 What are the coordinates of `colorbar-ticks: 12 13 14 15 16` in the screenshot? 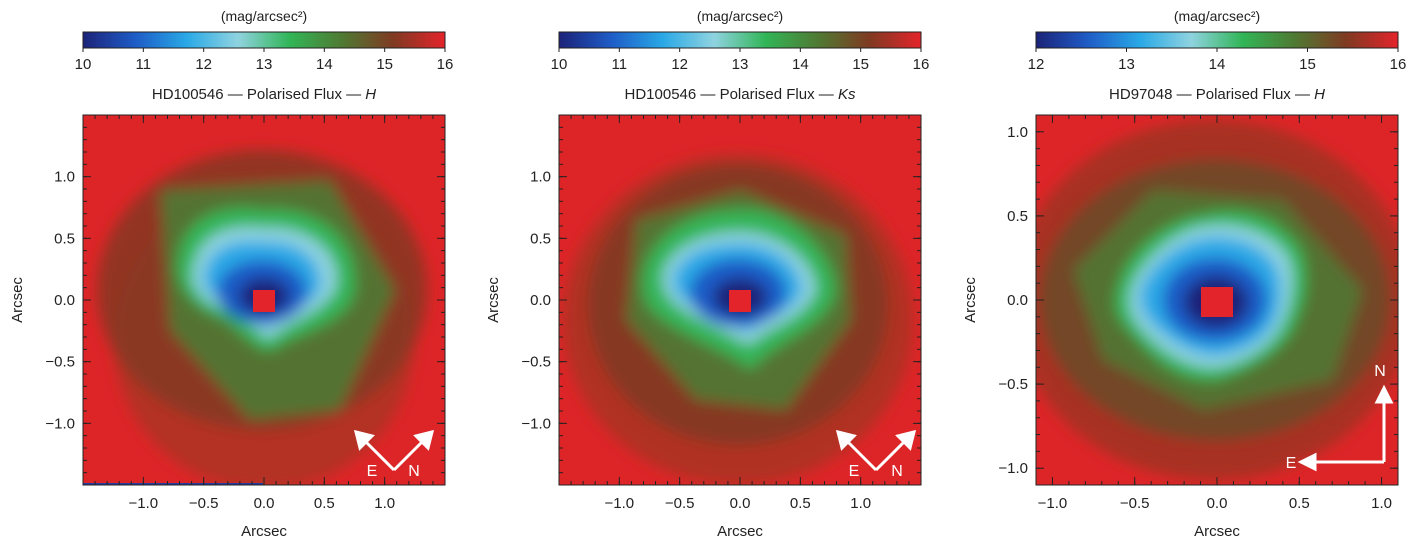 It's located at (1217, 60).